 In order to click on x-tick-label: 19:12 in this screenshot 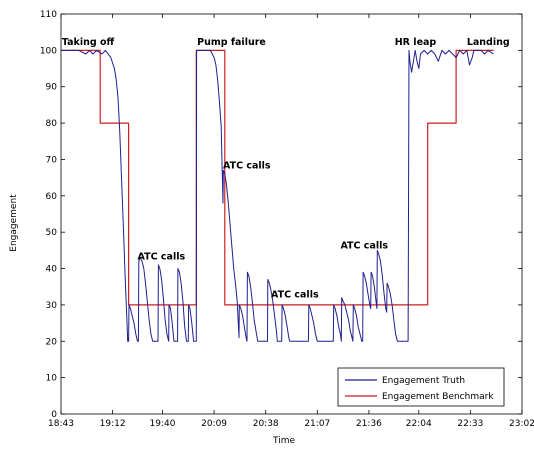, I will do `click(113, 424)`.